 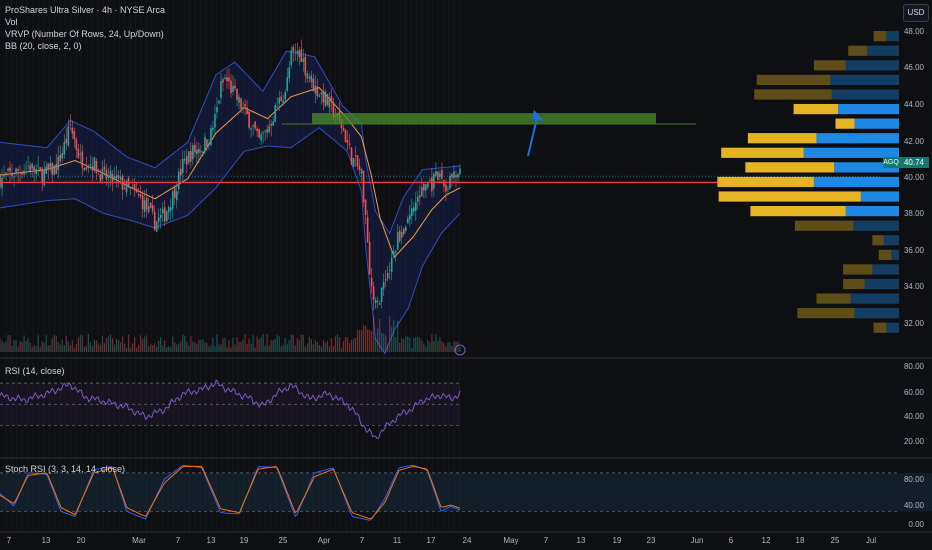 What do you see at coordinates (84, 34) in the screenshot?
I see `vrvp-legend: VRVP (Number Of Rows, 24, Up/Down)` at bounding box center [84, 34].